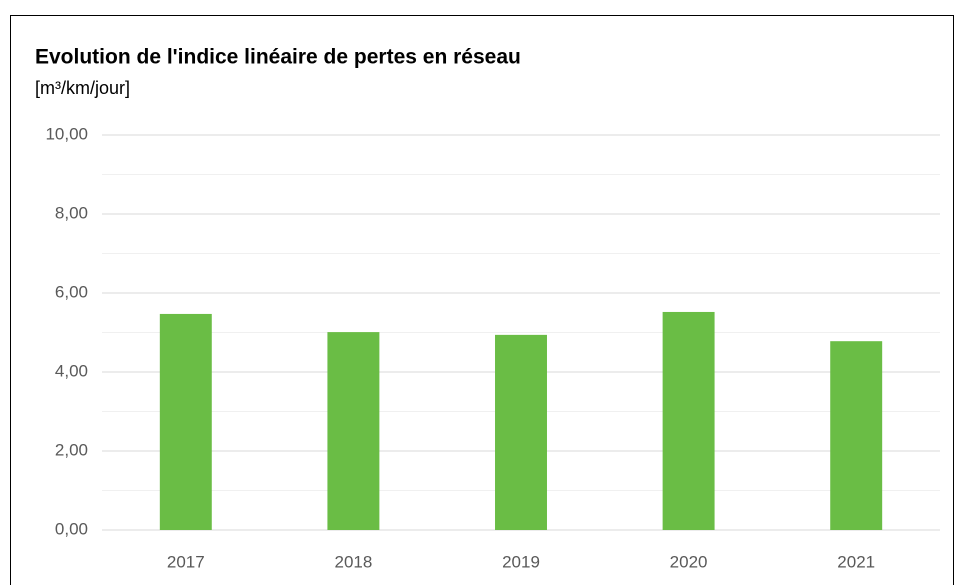 The height and width of the screenshot is (585, 955). Describe the element at coordinates (186, 561) in the screenshot. I see `x-tick-label: 2017` at that location.